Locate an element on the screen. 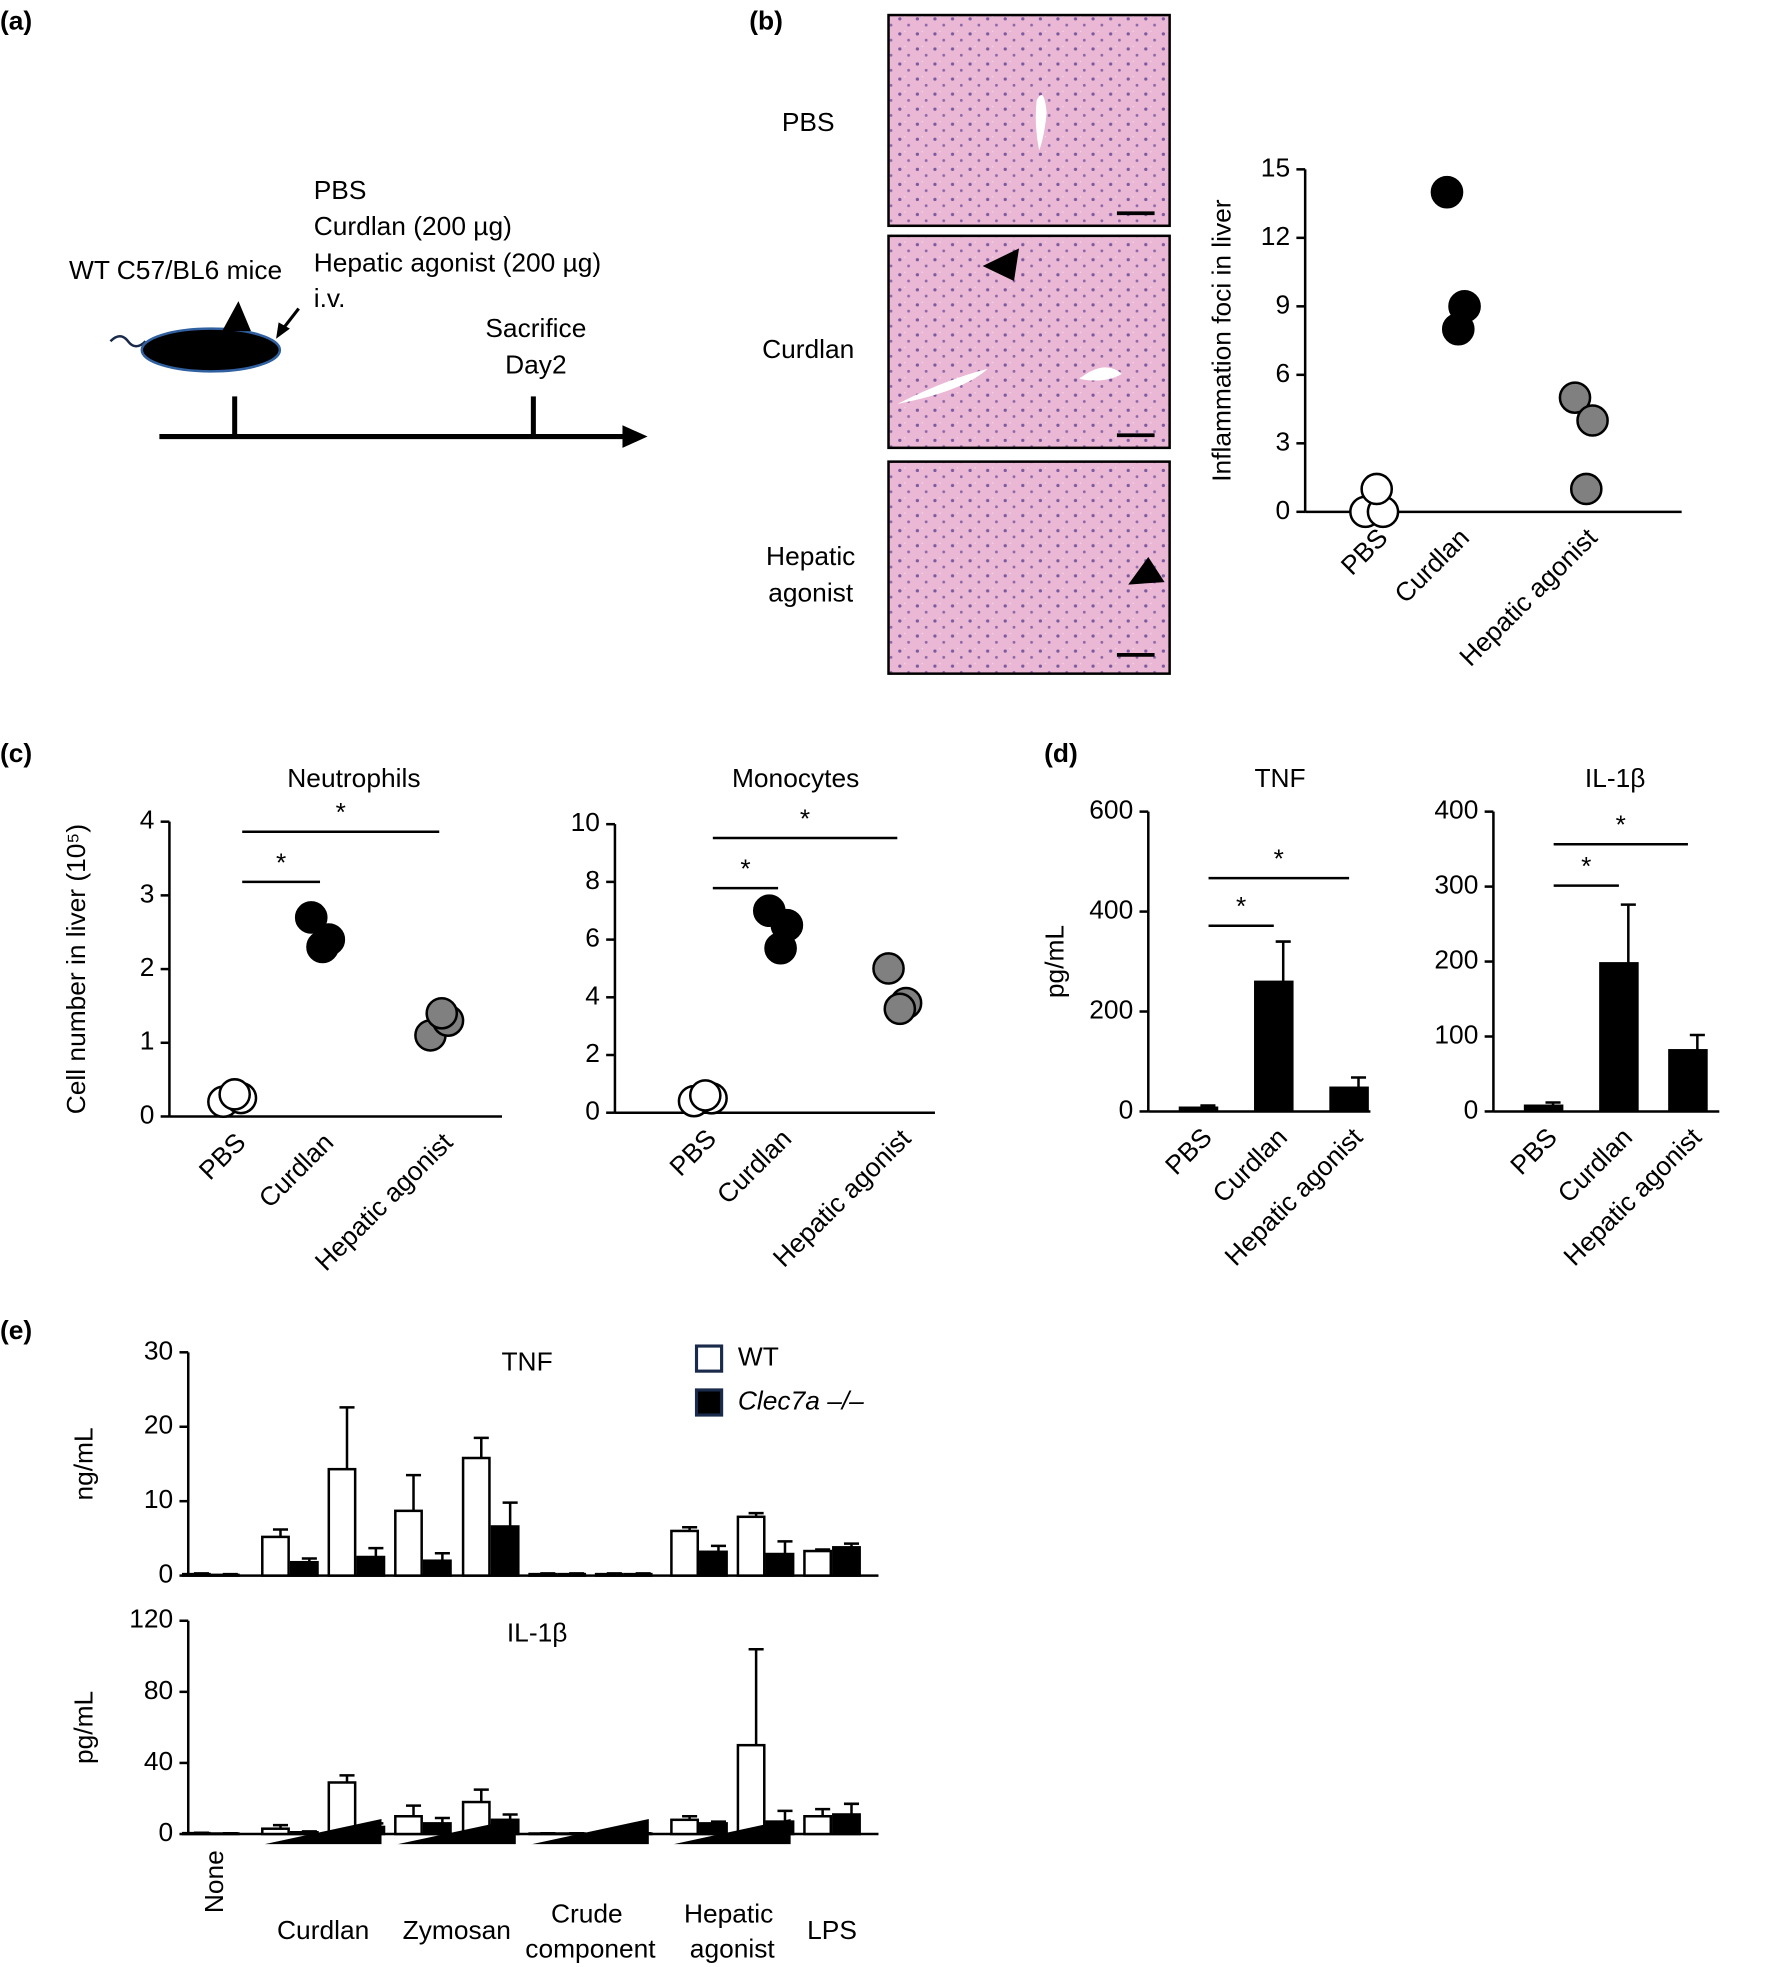  panel-label: (e) is located at coordinates (16, 1330).